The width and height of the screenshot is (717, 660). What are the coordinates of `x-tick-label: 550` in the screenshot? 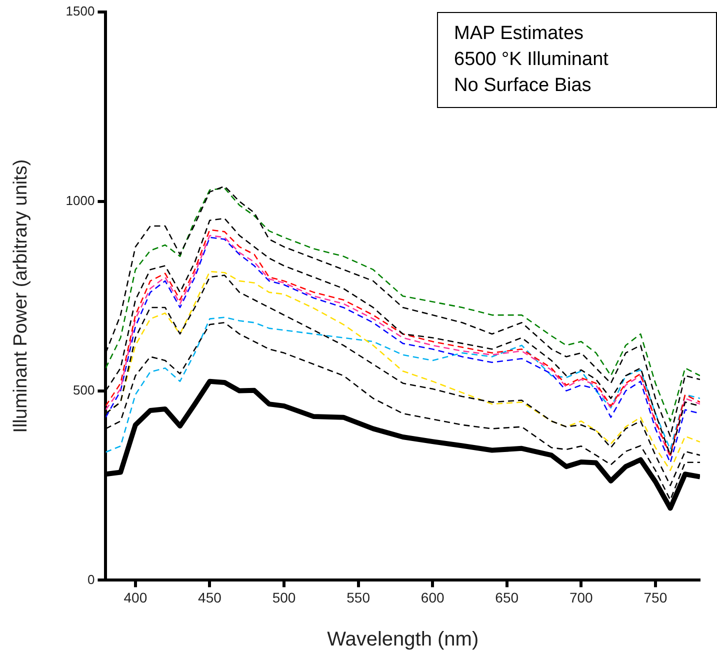 It's located at (358, 597).